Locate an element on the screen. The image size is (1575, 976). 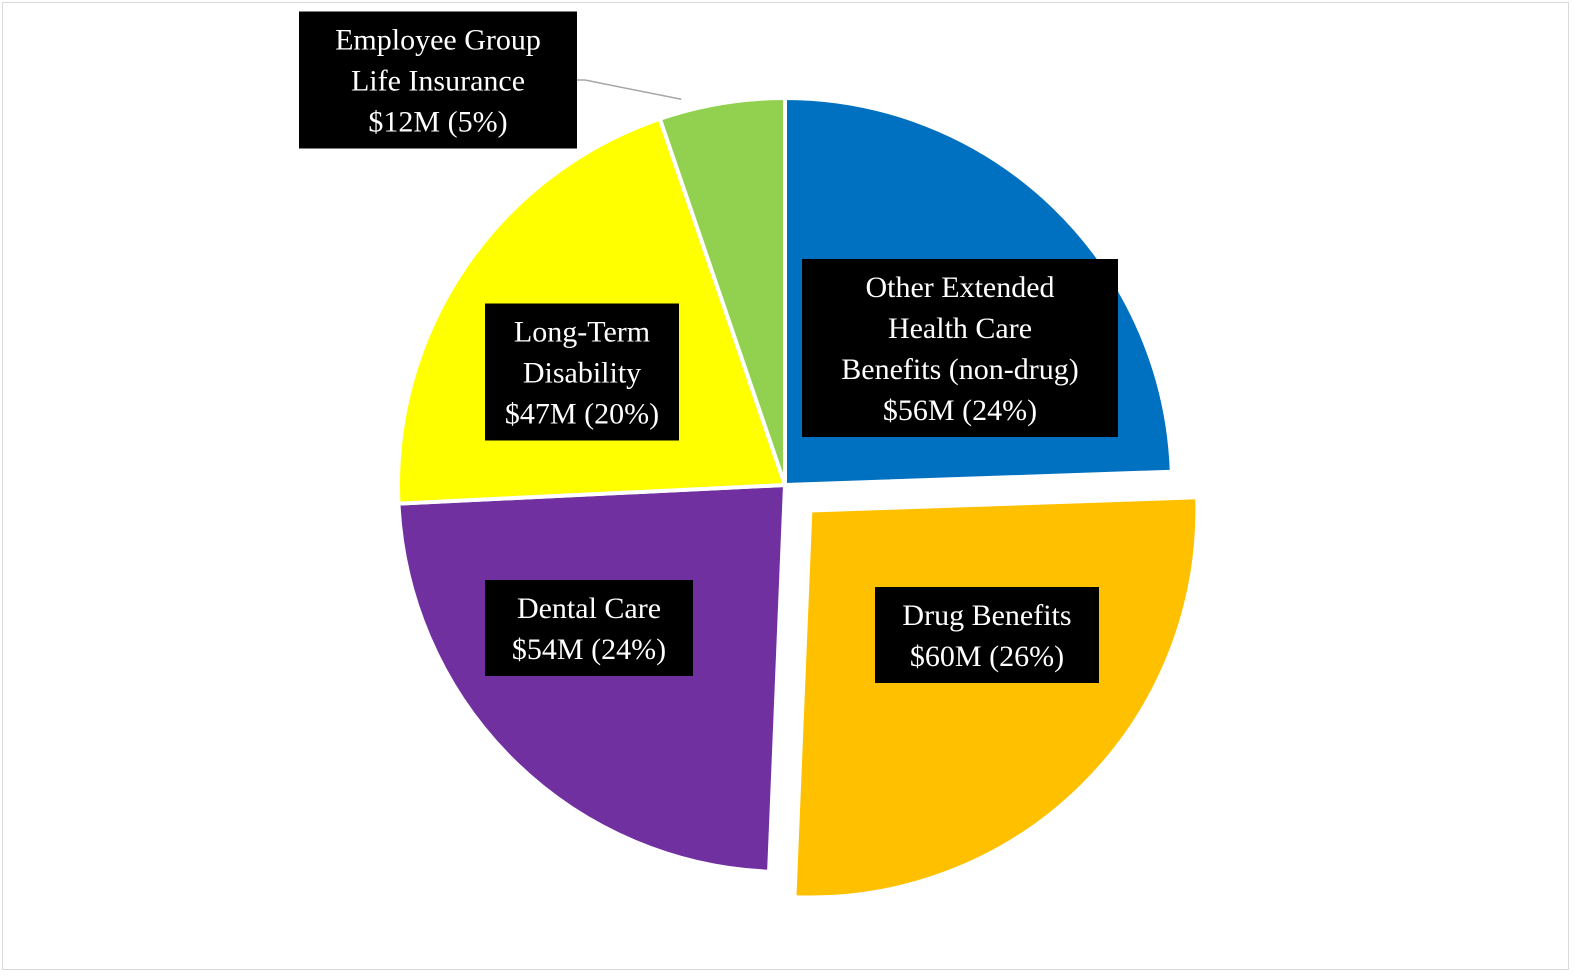
pie-slice-drug-benefits is located at coordinates (996, 697).